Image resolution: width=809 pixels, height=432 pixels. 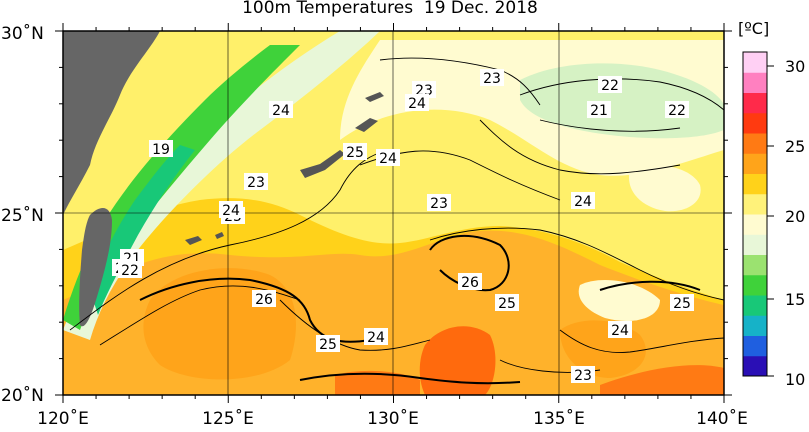 I want to click on colorbar-tick-label: 20, so click(x=795, y=216).